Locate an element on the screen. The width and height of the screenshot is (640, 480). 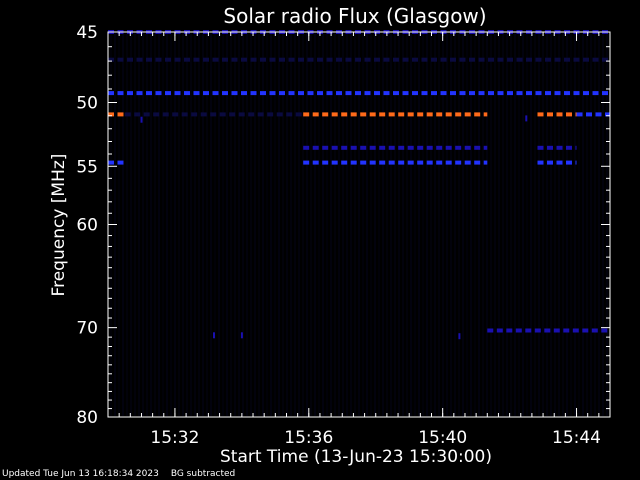
y-tick-label: 55 is located at coordinates (87, 167).